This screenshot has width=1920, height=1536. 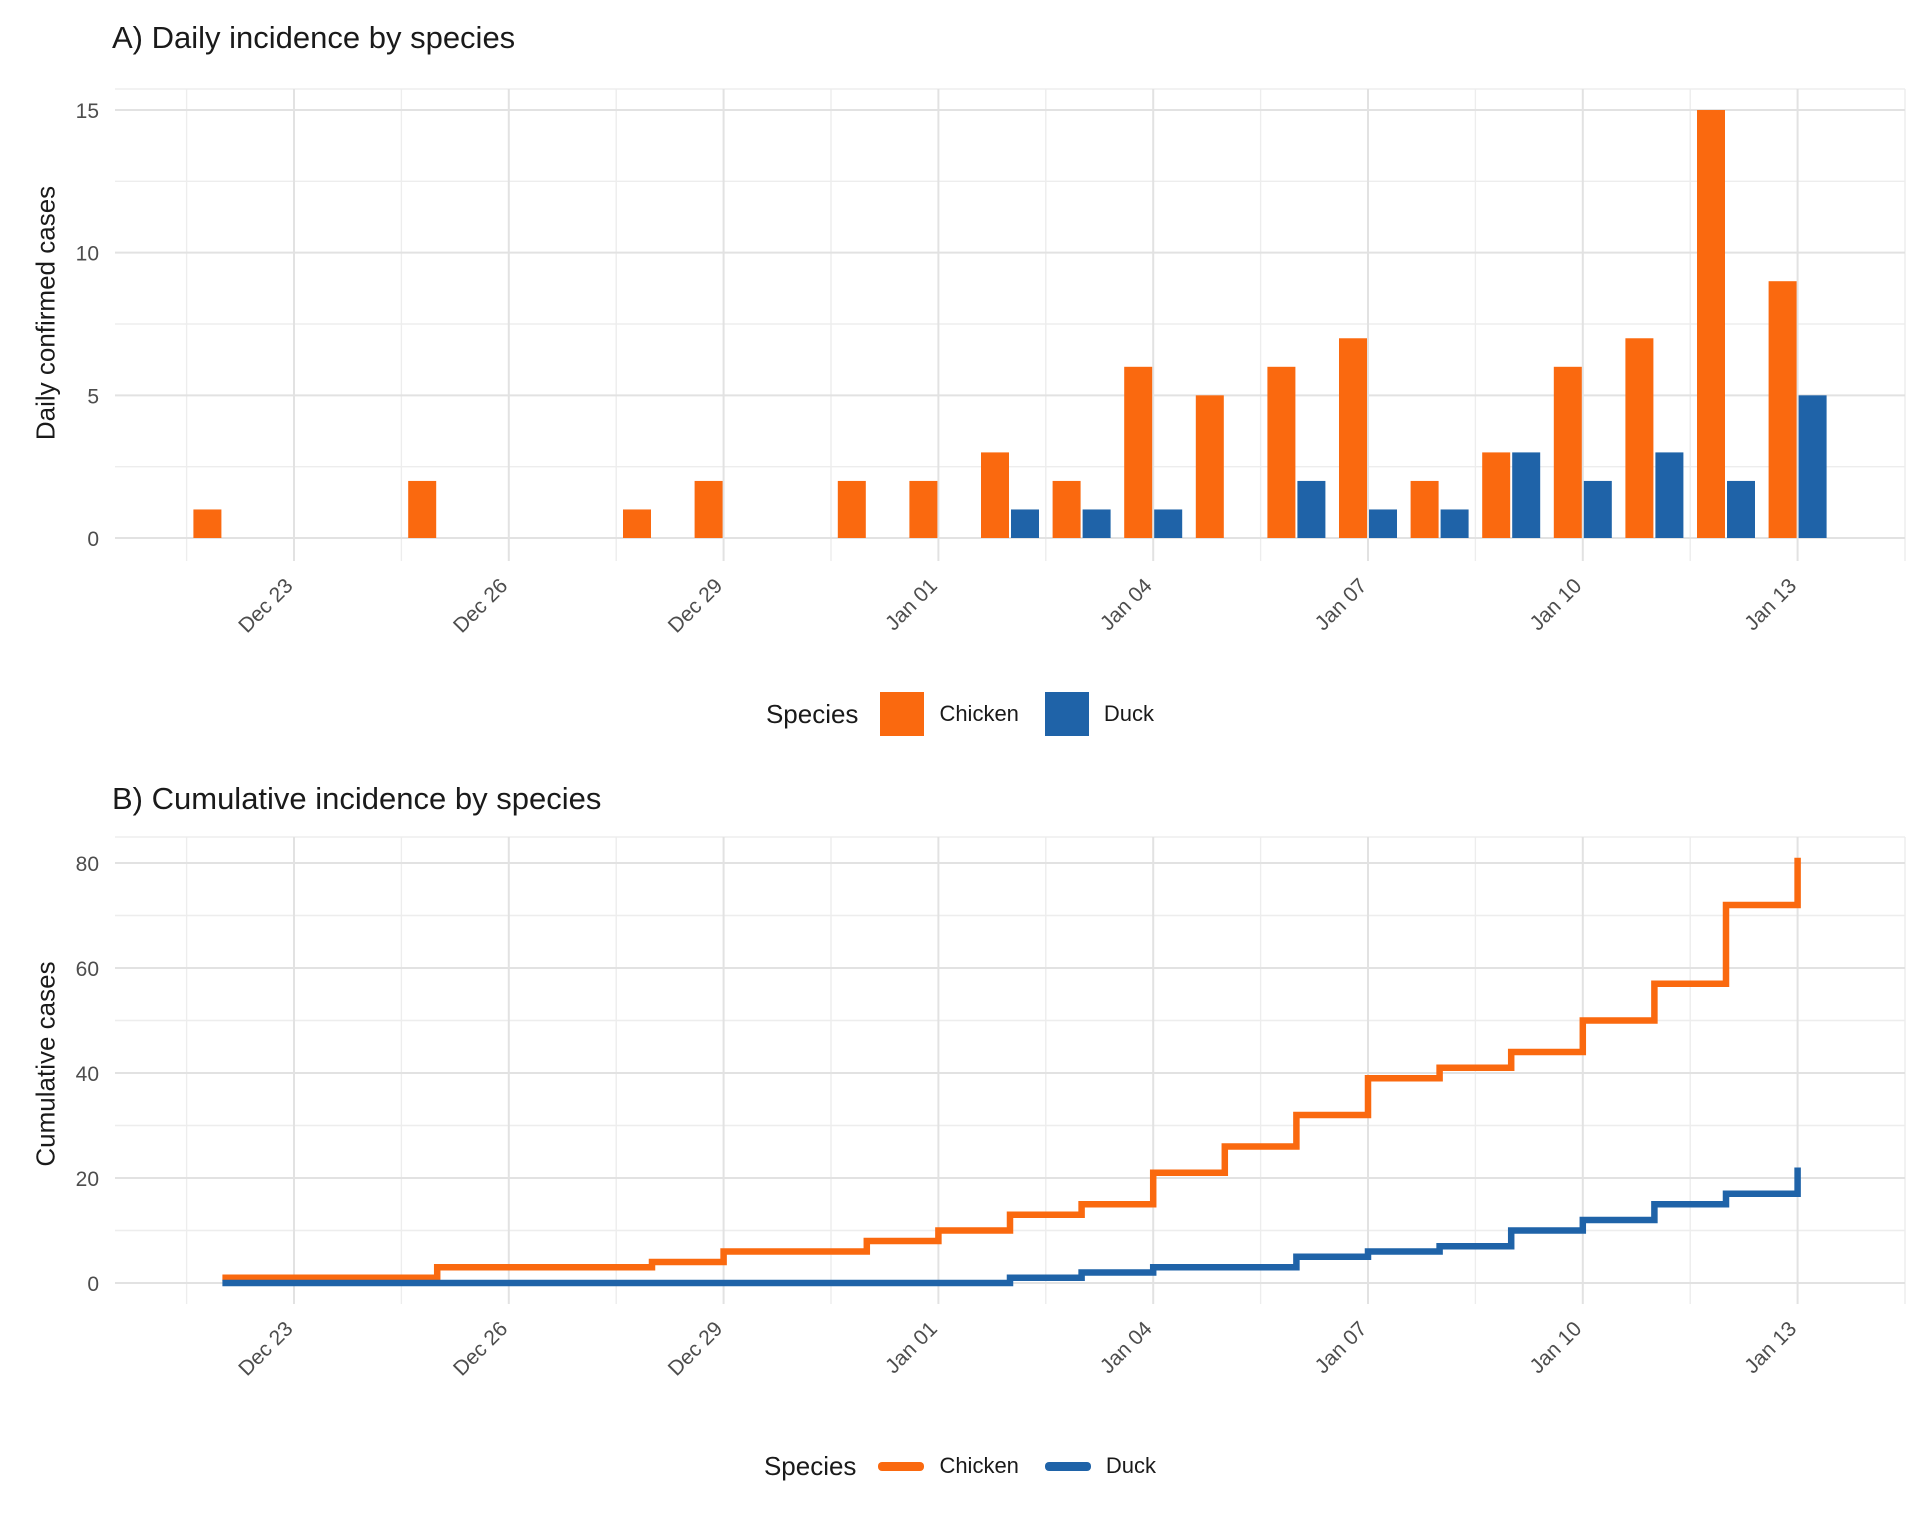 I want to click on y-tick-label: 40, so click(x=87, y=1074).